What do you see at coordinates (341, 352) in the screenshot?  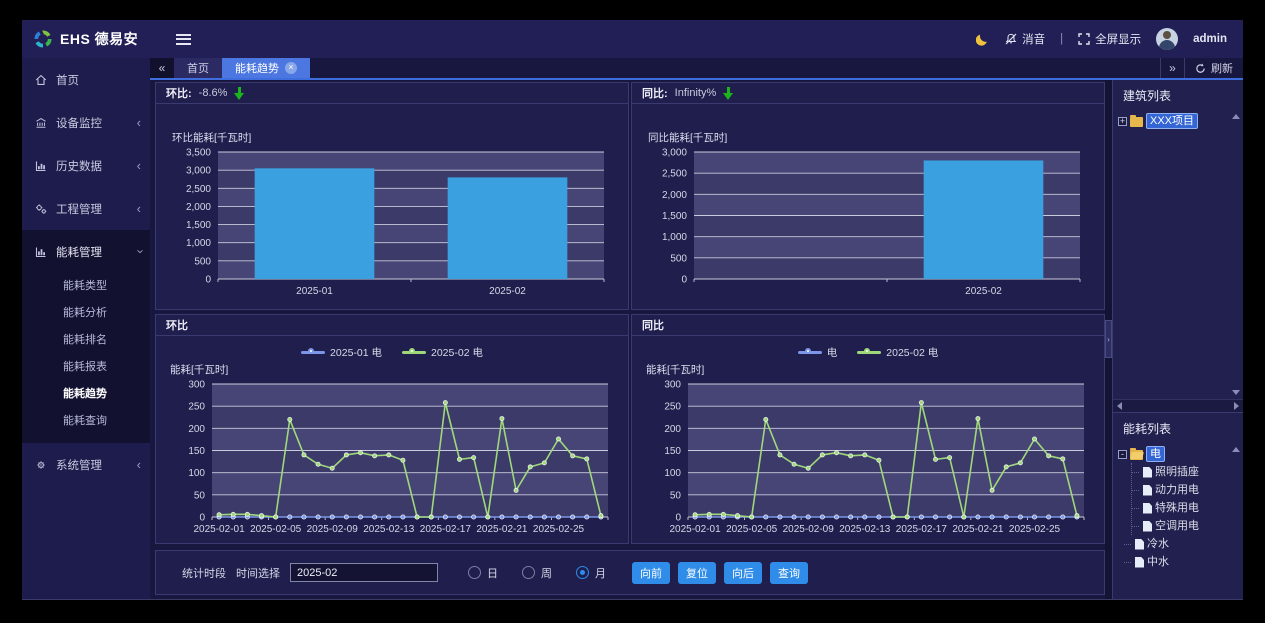 I see `legend-item: 2025-01 电` at bounding box center [341, 352].